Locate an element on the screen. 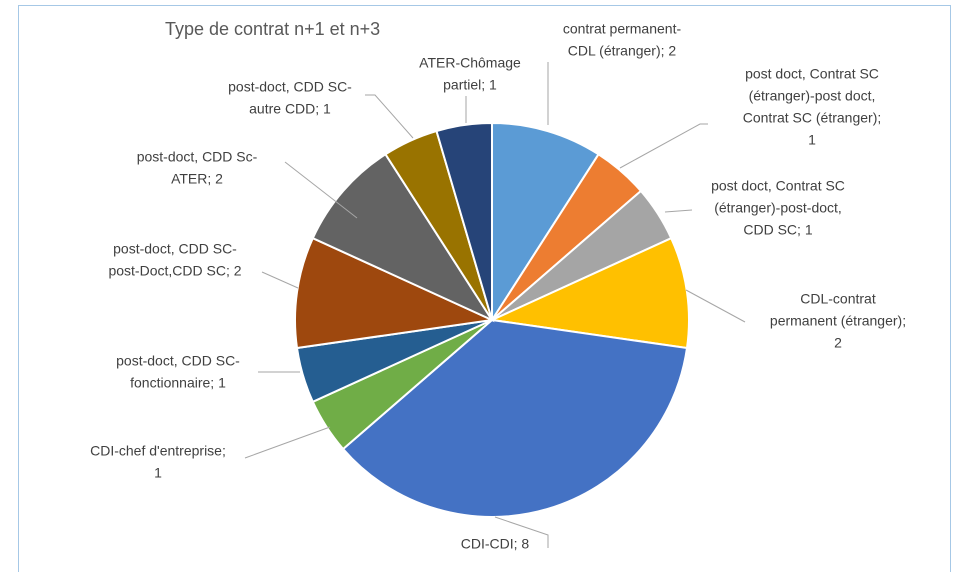 The height and width of the screenshot is (572, 966). data-label: contrat permanent- is located at coordinates (622, 29).